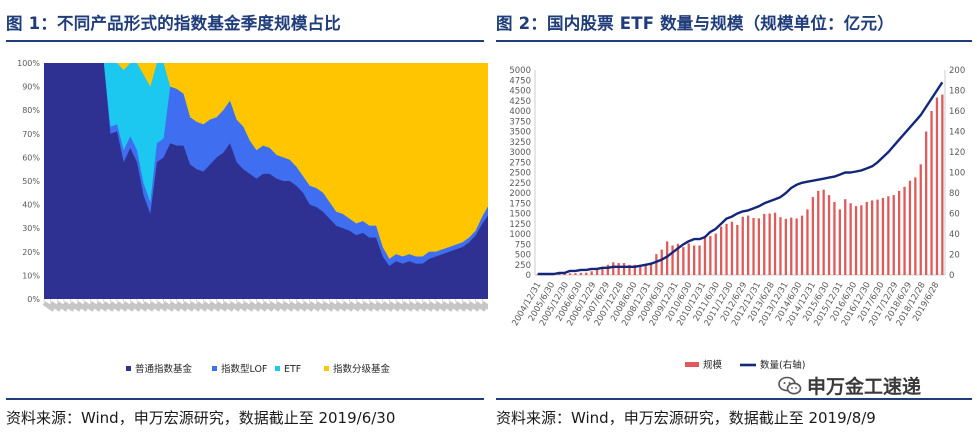 The height and width of the screenshot is (433, 977). What do you see at coordinates (520, 194) in the screenshot?
I see `y-left-tick-label: 2000` at bounding box center [520, 194].